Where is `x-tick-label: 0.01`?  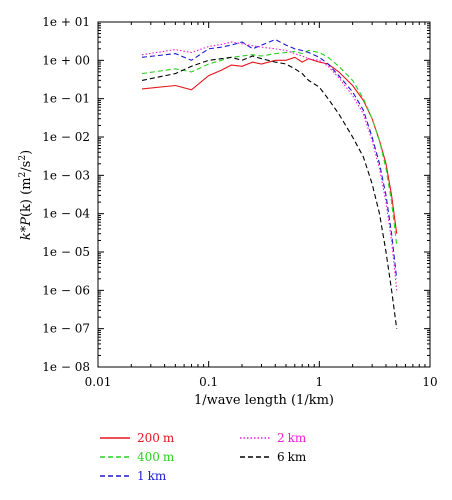 x-tick-label: 0.01 is located at coordinates (98, 382).